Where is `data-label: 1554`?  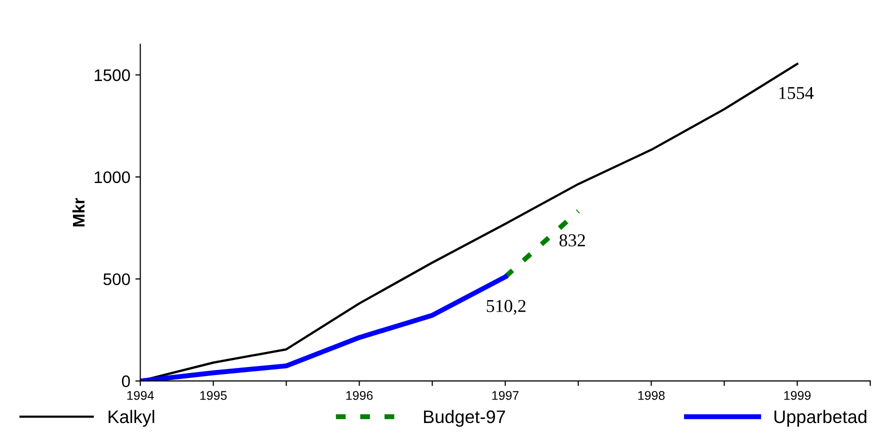 data-label: 1554 is located at coordinates (796, 93).